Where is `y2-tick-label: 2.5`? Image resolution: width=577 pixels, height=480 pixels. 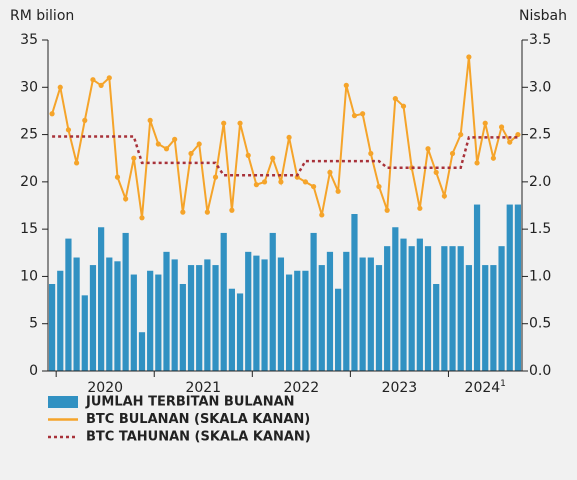
y2-tick-label: 2.5 is located at coordinates (540, 135).